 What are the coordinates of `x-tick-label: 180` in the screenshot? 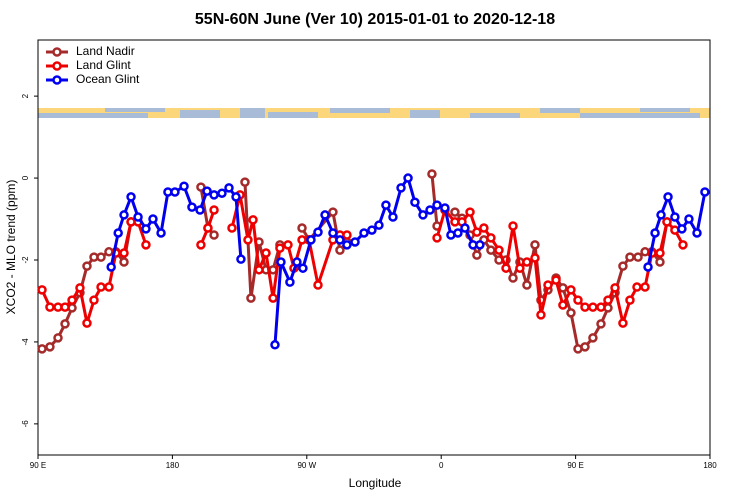 It's located at (173, 465).